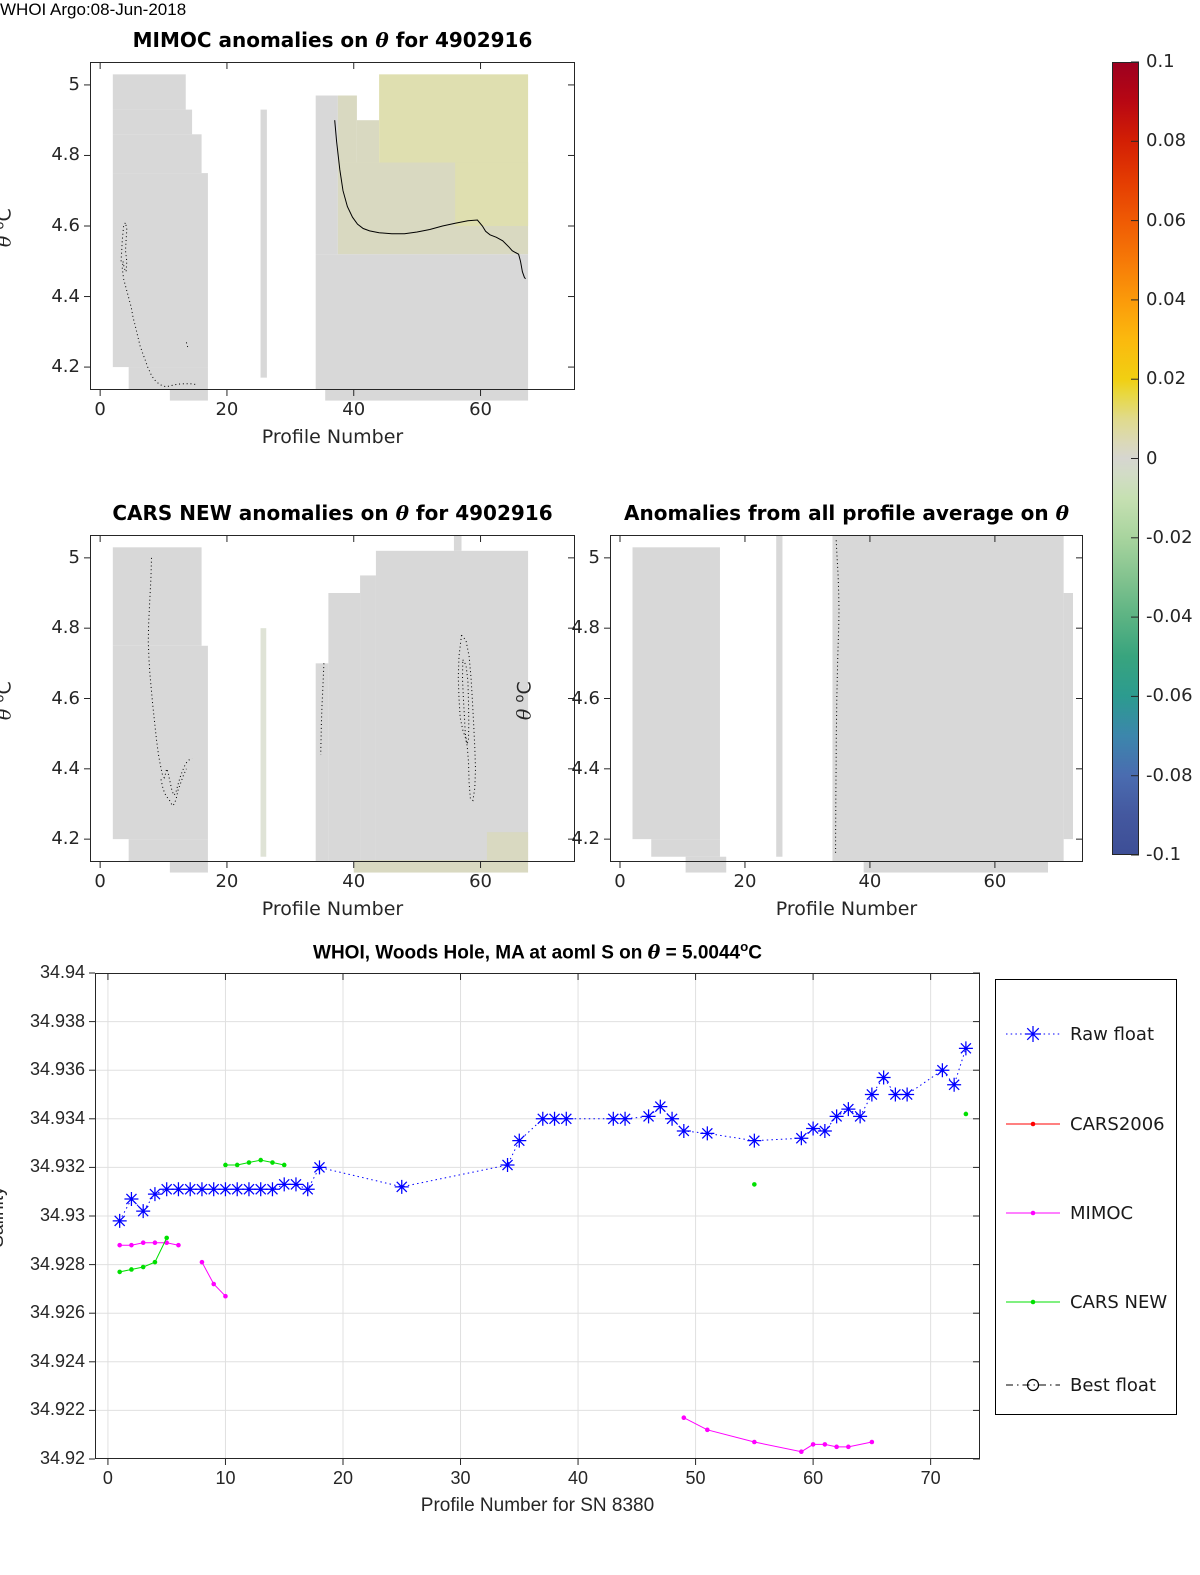 The width and height of the screenshot is (1200, 1575). What do you see at coordinates (745, 881) in the screenshot?
I see `all-profile-average-anomaly-xtick: 20` at bounding box center [745, 881].